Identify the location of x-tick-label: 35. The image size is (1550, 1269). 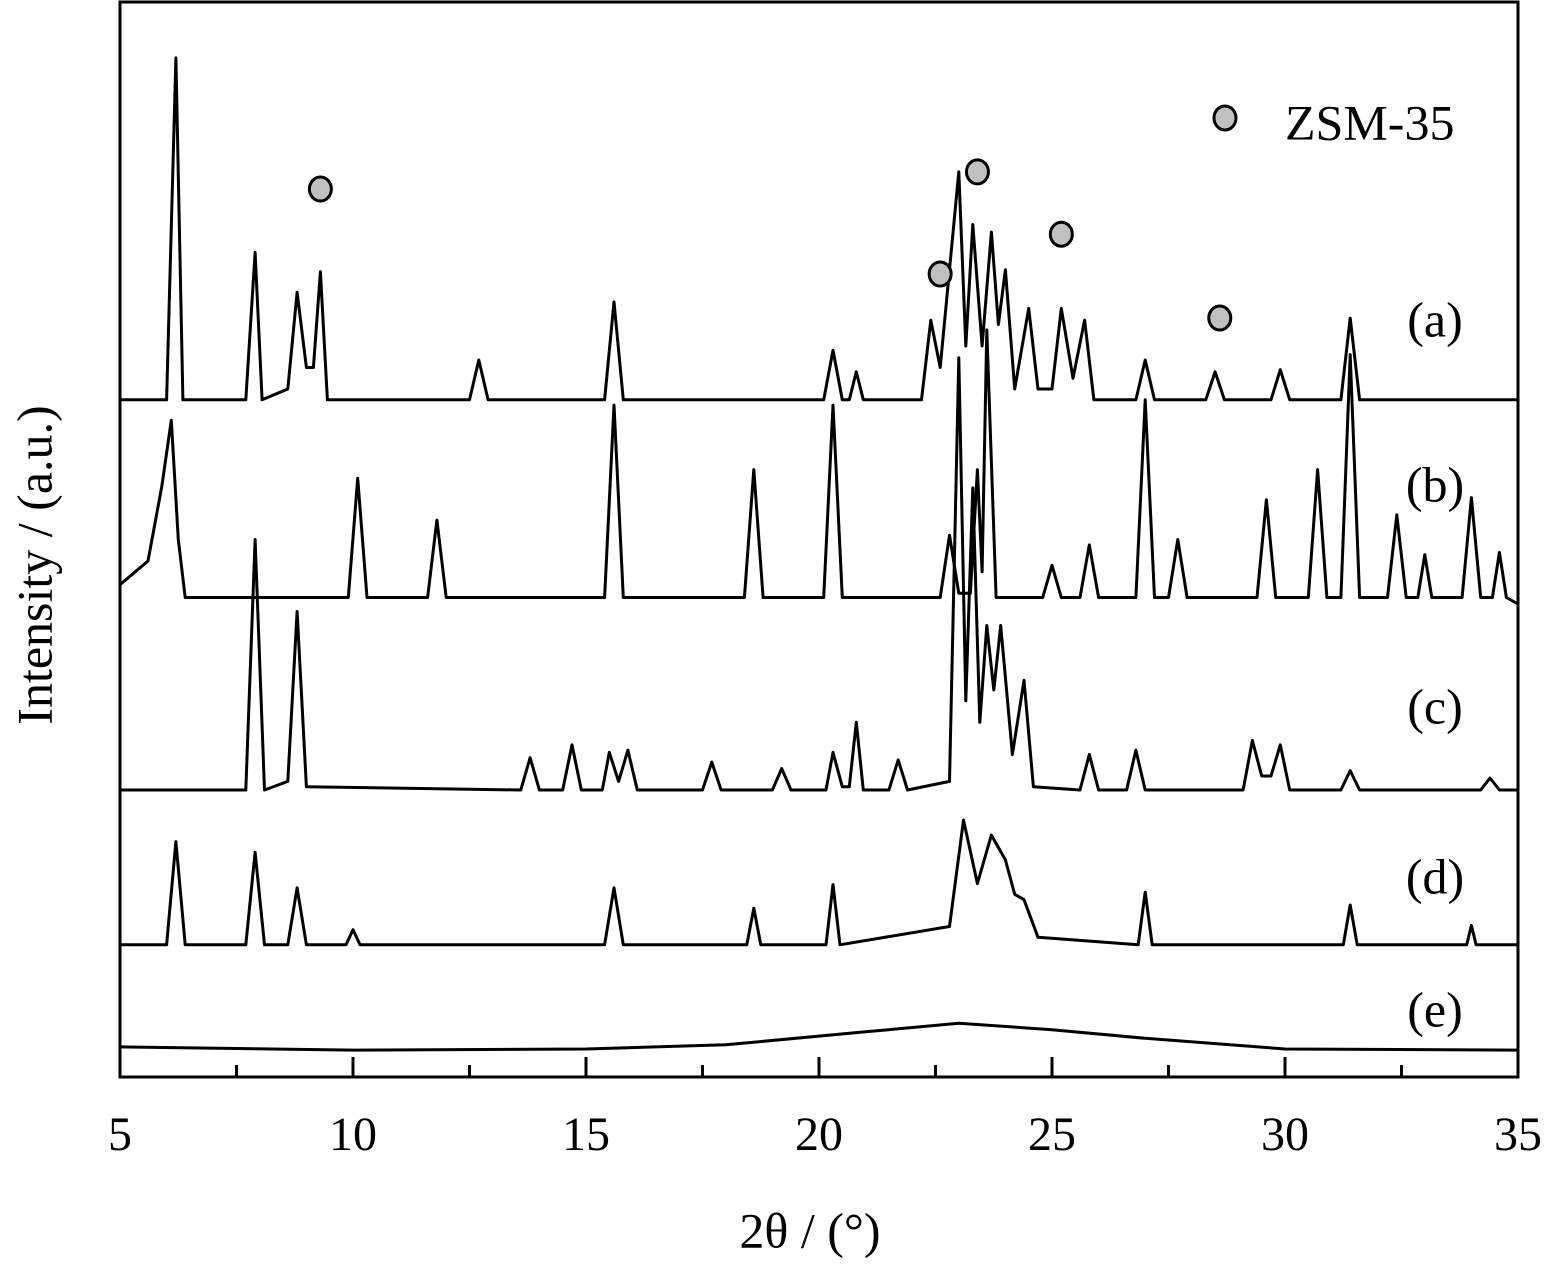
(1518, 1134).